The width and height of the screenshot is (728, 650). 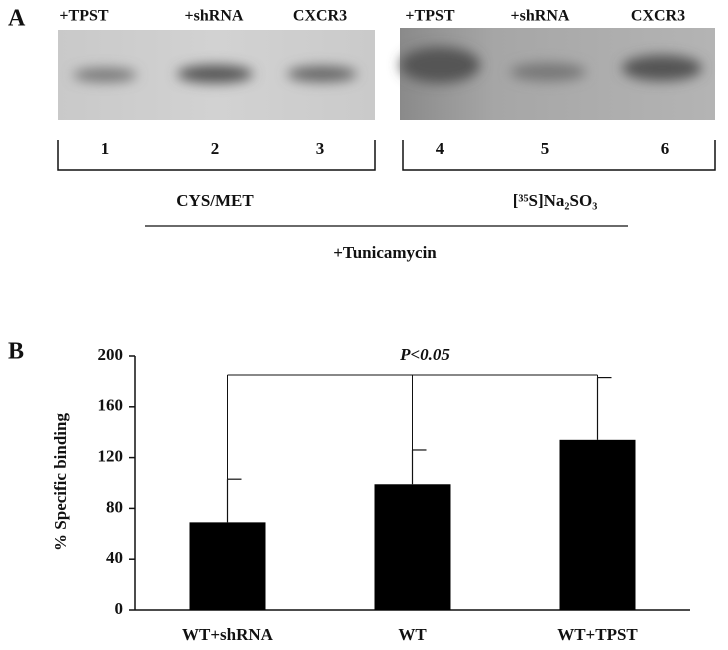 What do you see at coordinates (424, 354) in the screenshot?
I see `annotation: P<0.05` at bounding box center [424, 354].